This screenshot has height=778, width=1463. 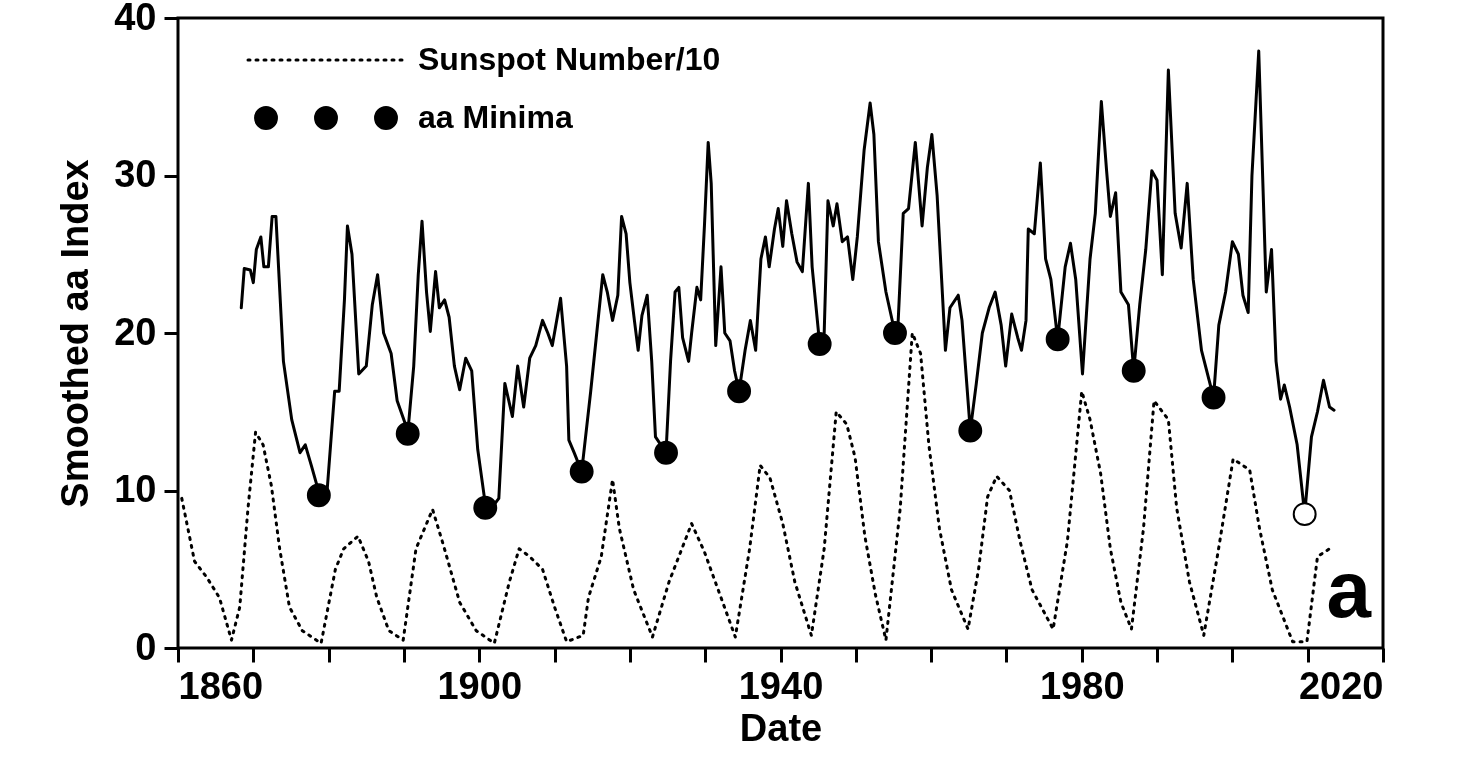 I want to click on legend-label: Sunspot Number/10, so click(x=569, y=59).